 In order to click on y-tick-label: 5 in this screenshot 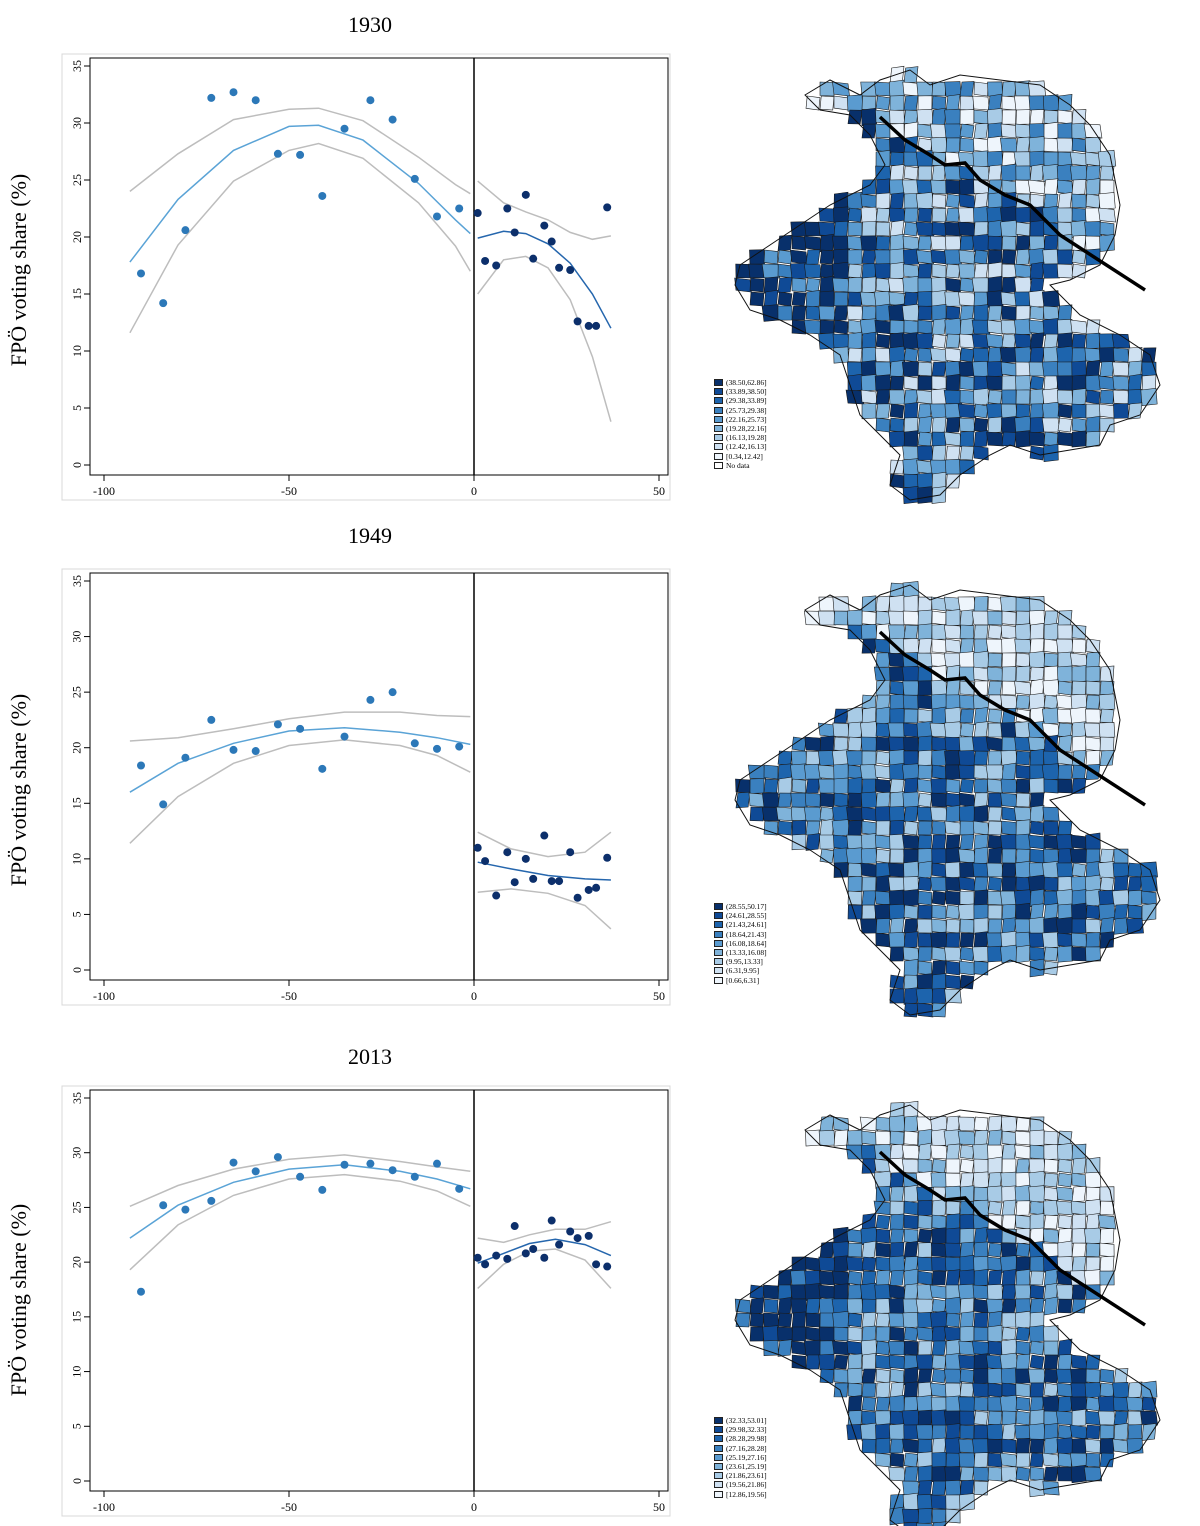, I will do `click(77, 408)`.